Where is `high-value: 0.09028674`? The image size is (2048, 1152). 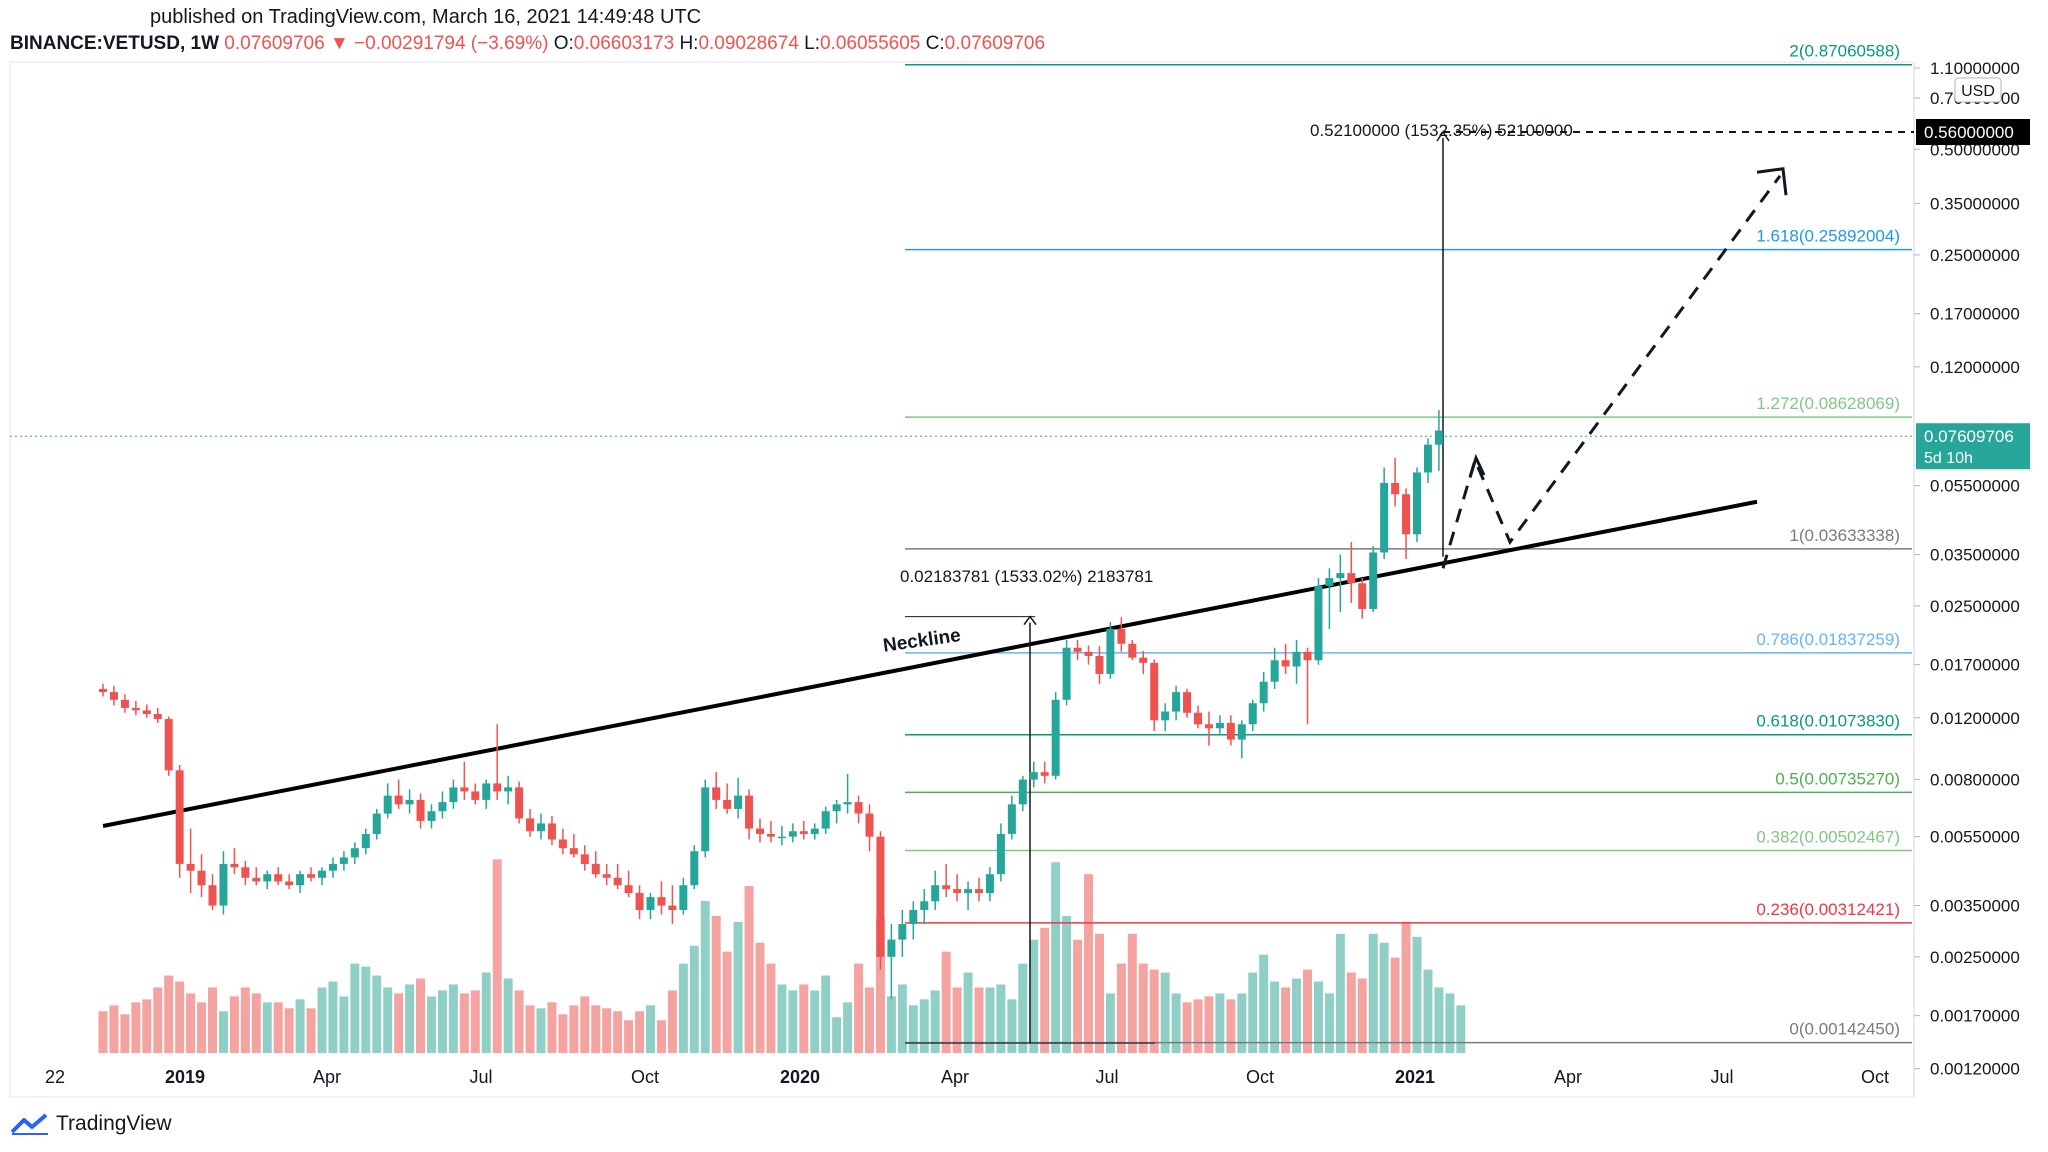 high-value: 0.09028674 is located at coordinates (748, 43).